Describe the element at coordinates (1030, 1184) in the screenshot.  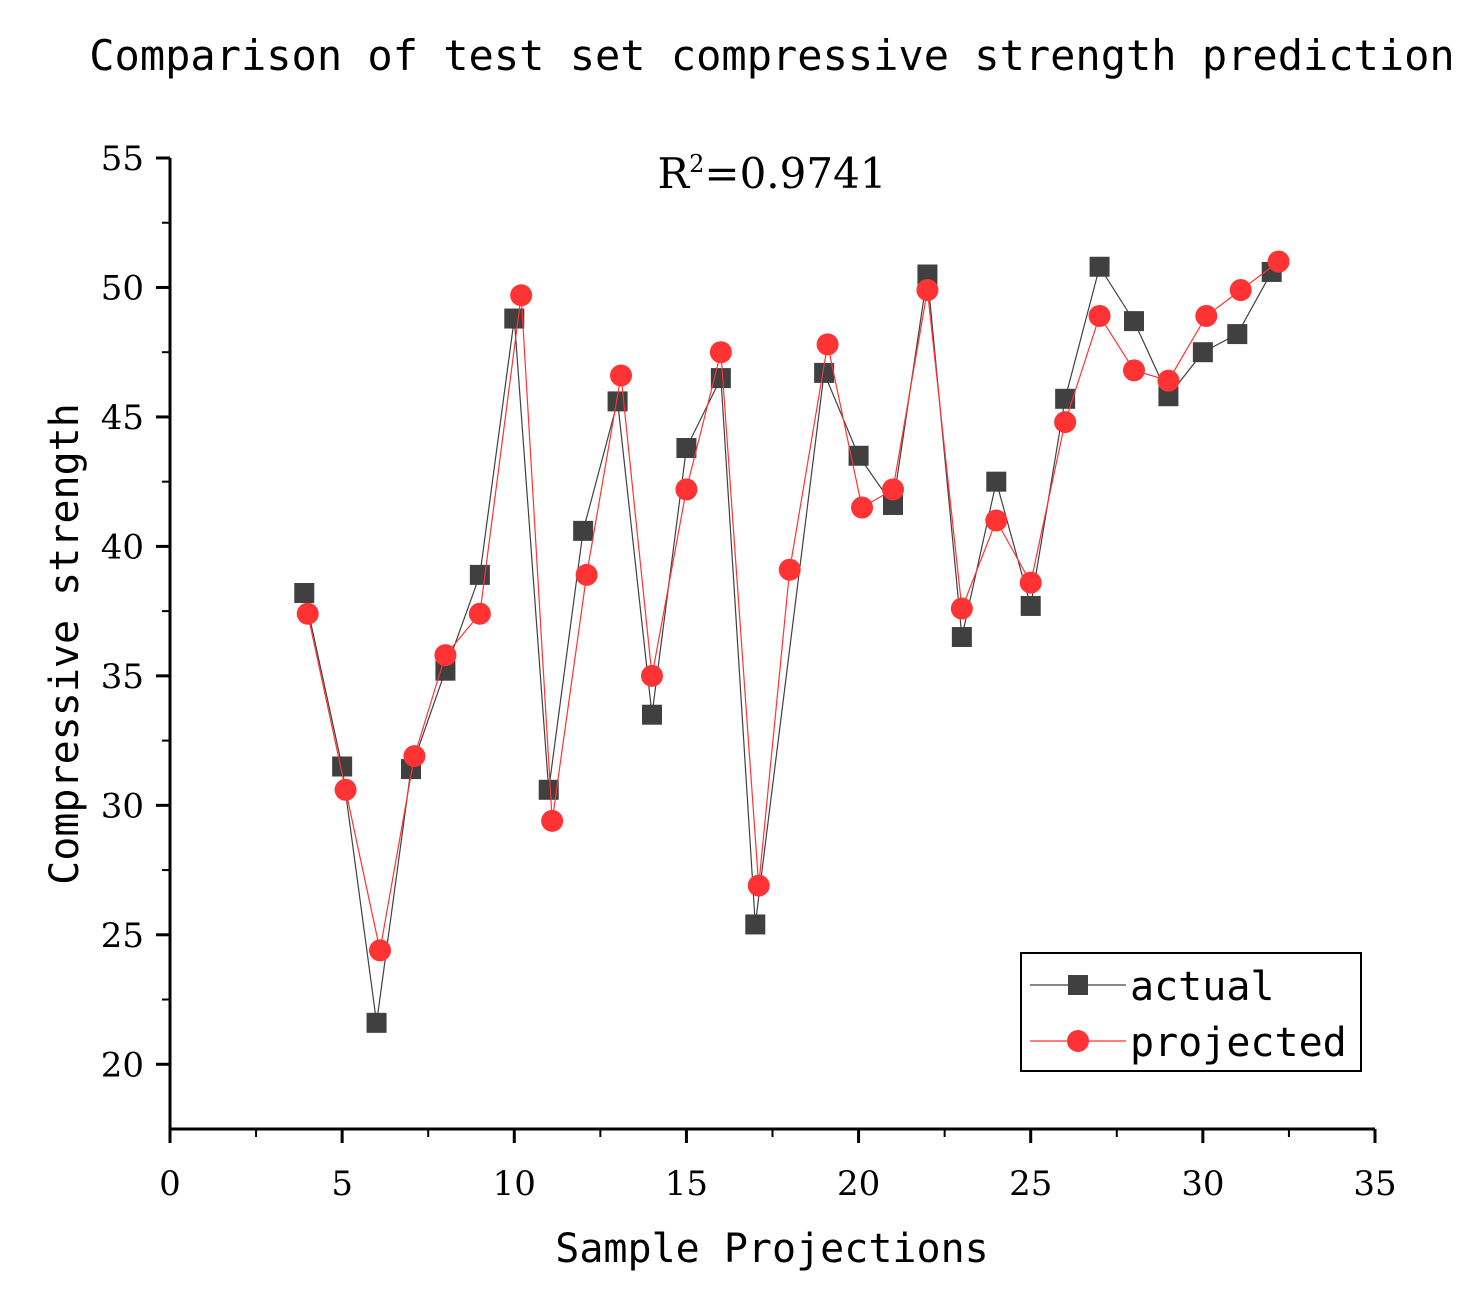
I see `x-tick-label: 25` at that location.